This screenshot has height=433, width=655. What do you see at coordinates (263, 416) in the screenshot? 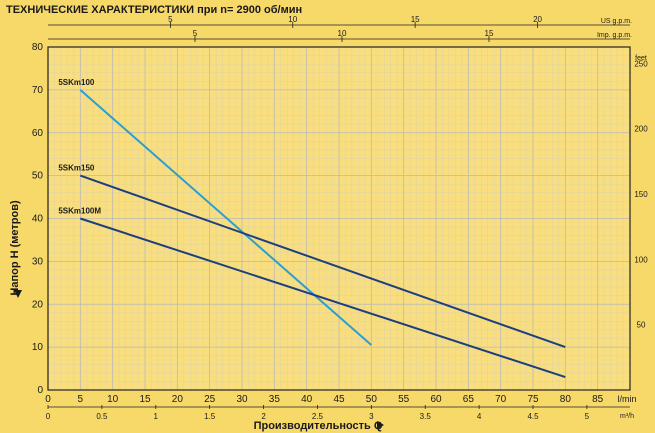
I see `m3h-tick-label: 2` at bounding box center [263, 416].